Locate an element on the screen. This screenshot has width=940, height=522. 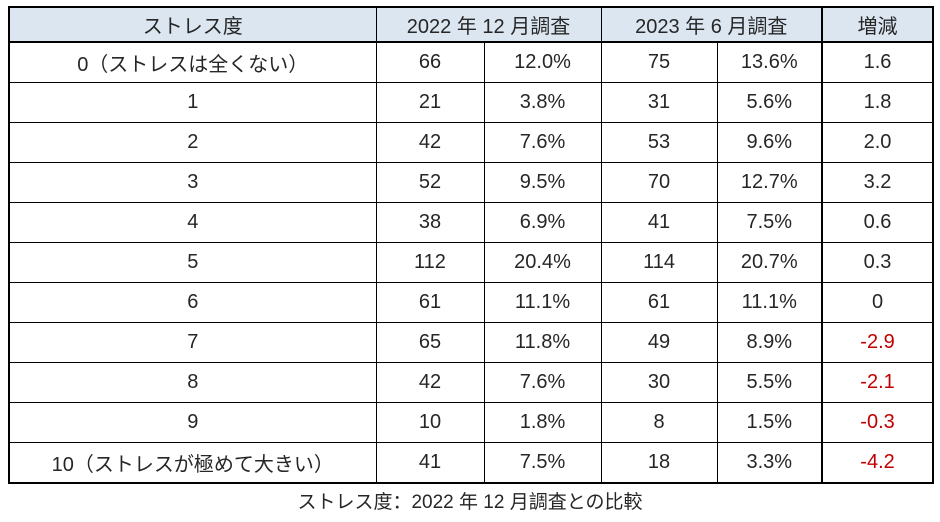
stress-level-label: 9 is located at coordinates (192, 422).